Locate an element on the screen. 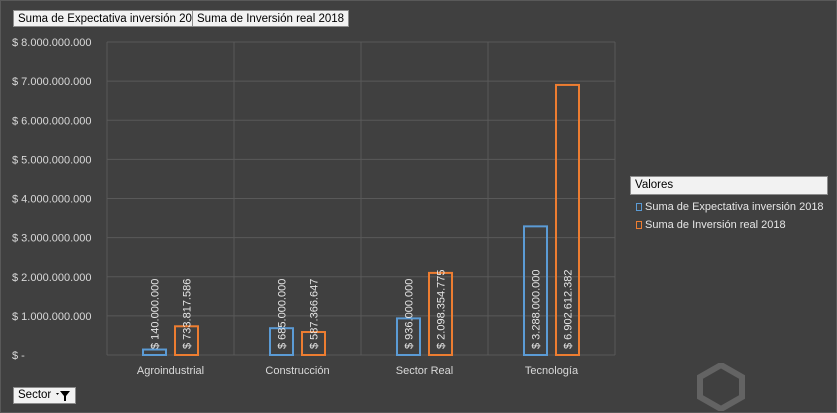 Image resolution: width=837 pixels, height=413 pixels. data-label: $ 3.288.000.000 is located at coordinates (537, 309).